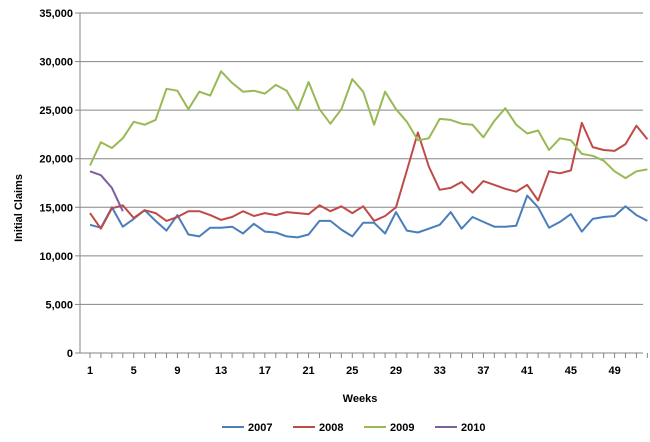 The height and width of the screenshot is (442, 650). Describe the element at coordinates (367, 365) in the screenshot. I see `x-axis-ticks: 1 5 9 13 17 21 25 29 33 37 41 45 49` at that location.